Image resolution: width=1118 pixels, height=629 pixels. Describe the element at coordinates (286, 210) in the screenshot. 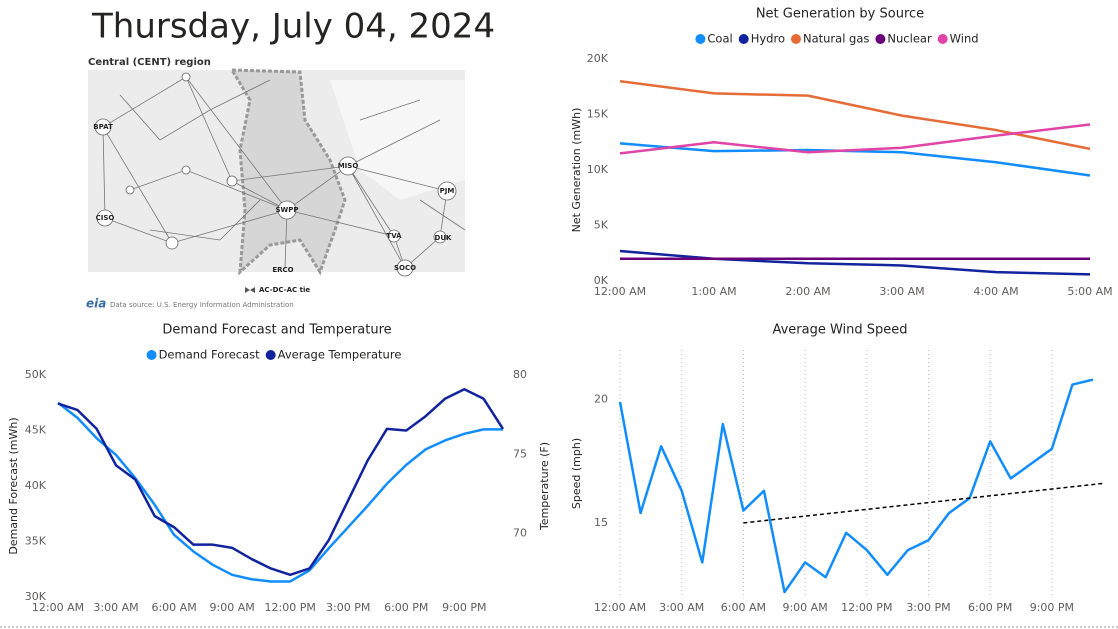

I see `map-node-label: SWPP` at that location.